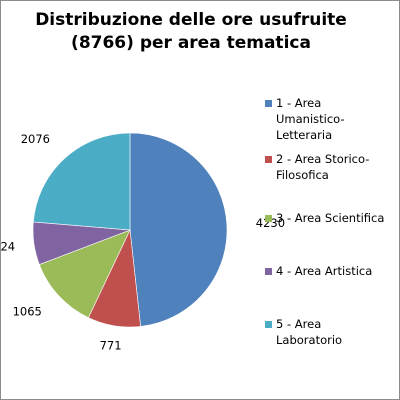  What do you see at coordinates (8, 246) in the screenshot?
I see `data-label-4: 624` at bounding box center [8, 246].